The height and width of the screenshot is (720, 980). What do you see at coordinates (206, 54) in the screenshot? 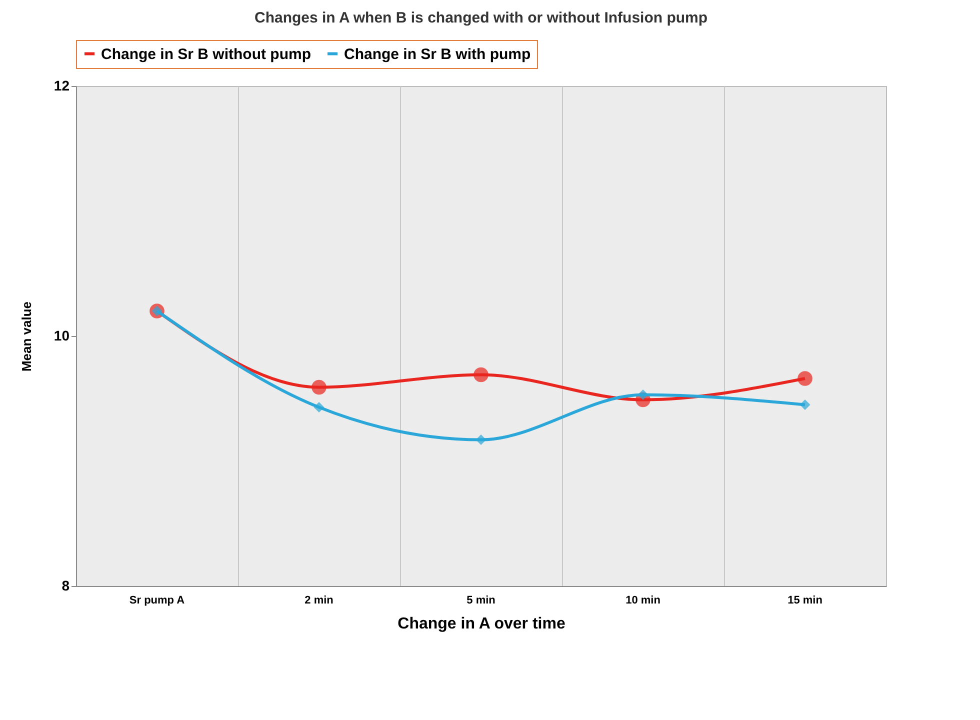
I see `legend-label: Change in Sr B without pump` at bounding box center [206, 54].